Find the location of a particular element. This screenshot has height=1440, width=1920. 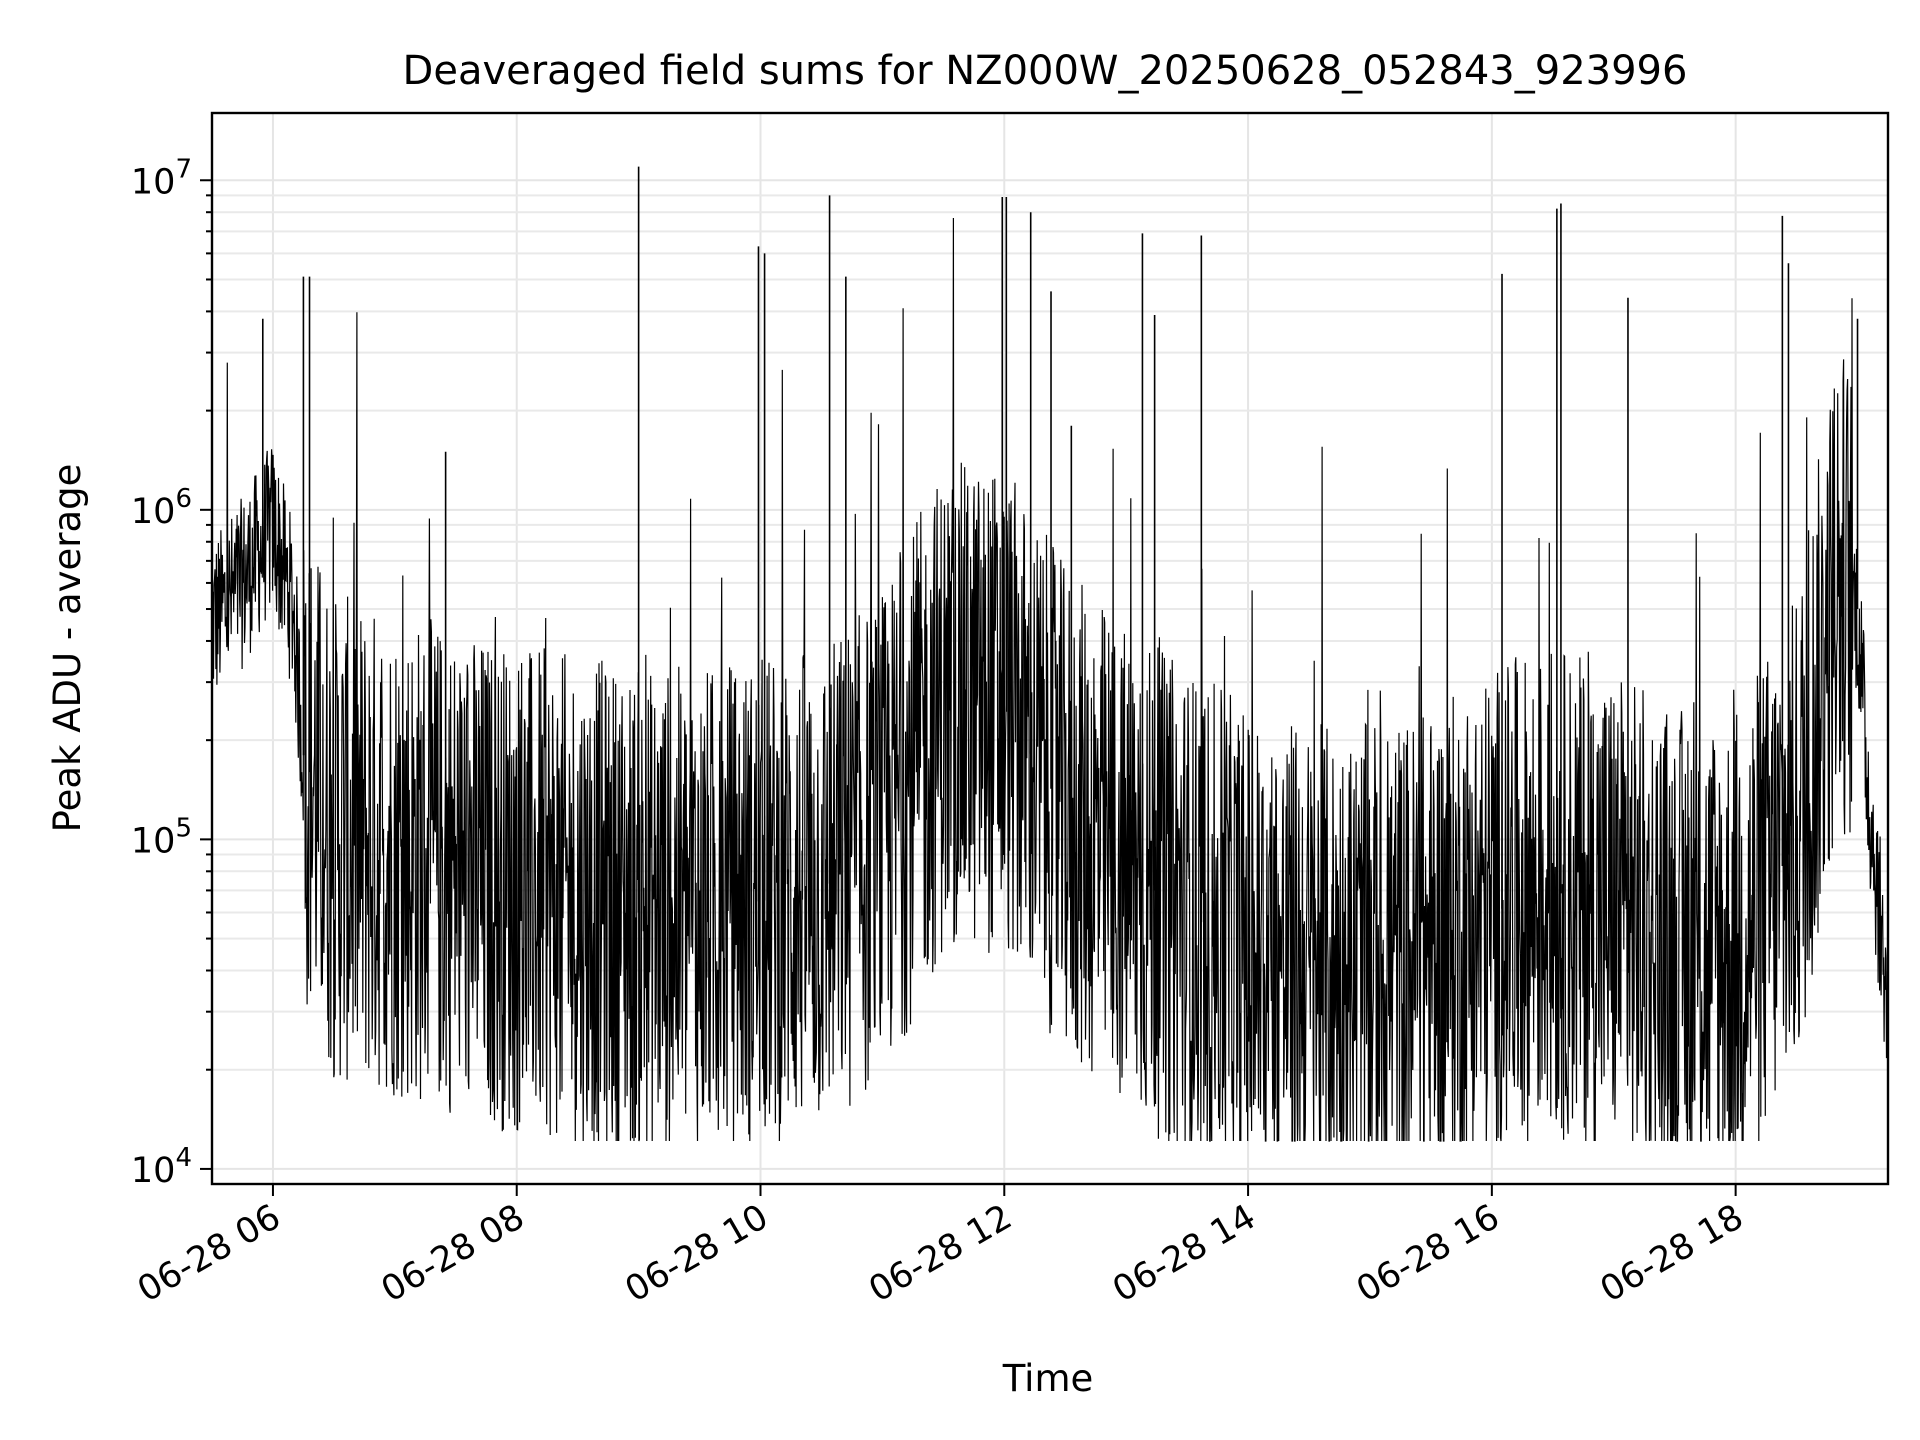

y-tick-label: 10⁷ is located at coordinates (161, 178).